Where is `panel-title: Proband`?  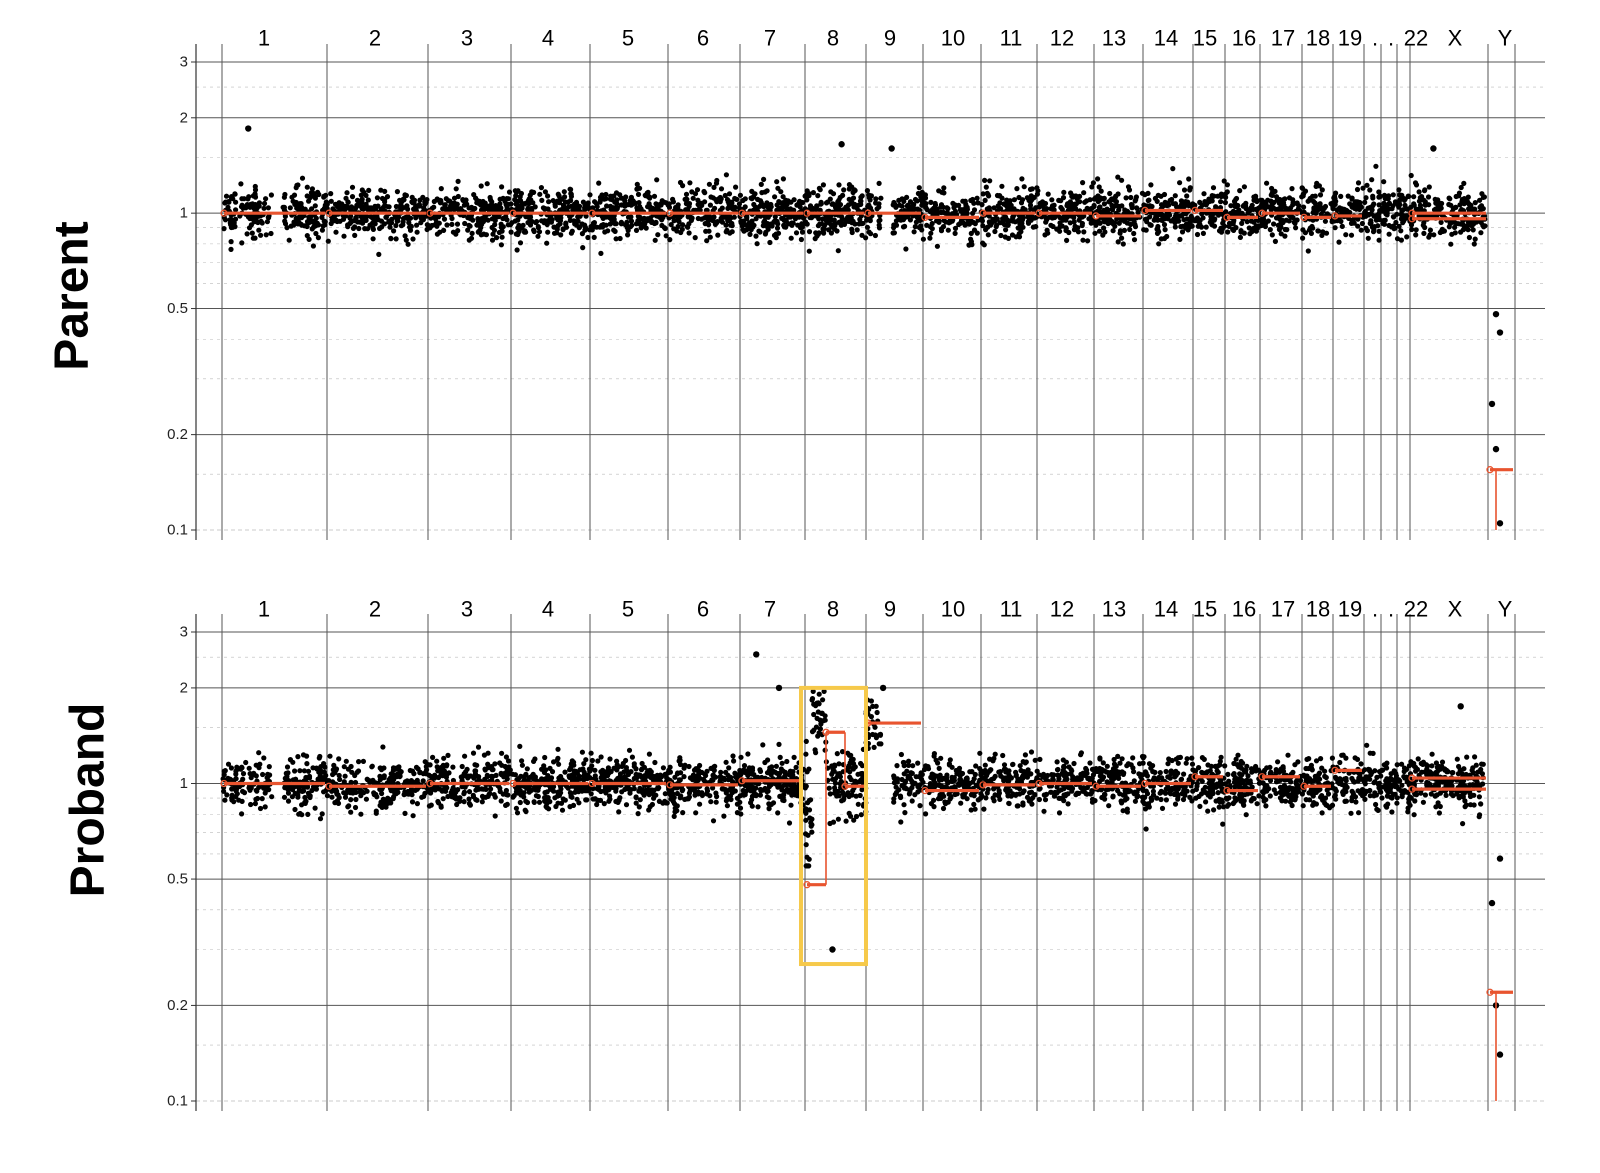 panel-title: Proband is located at coordinates (88, 800).